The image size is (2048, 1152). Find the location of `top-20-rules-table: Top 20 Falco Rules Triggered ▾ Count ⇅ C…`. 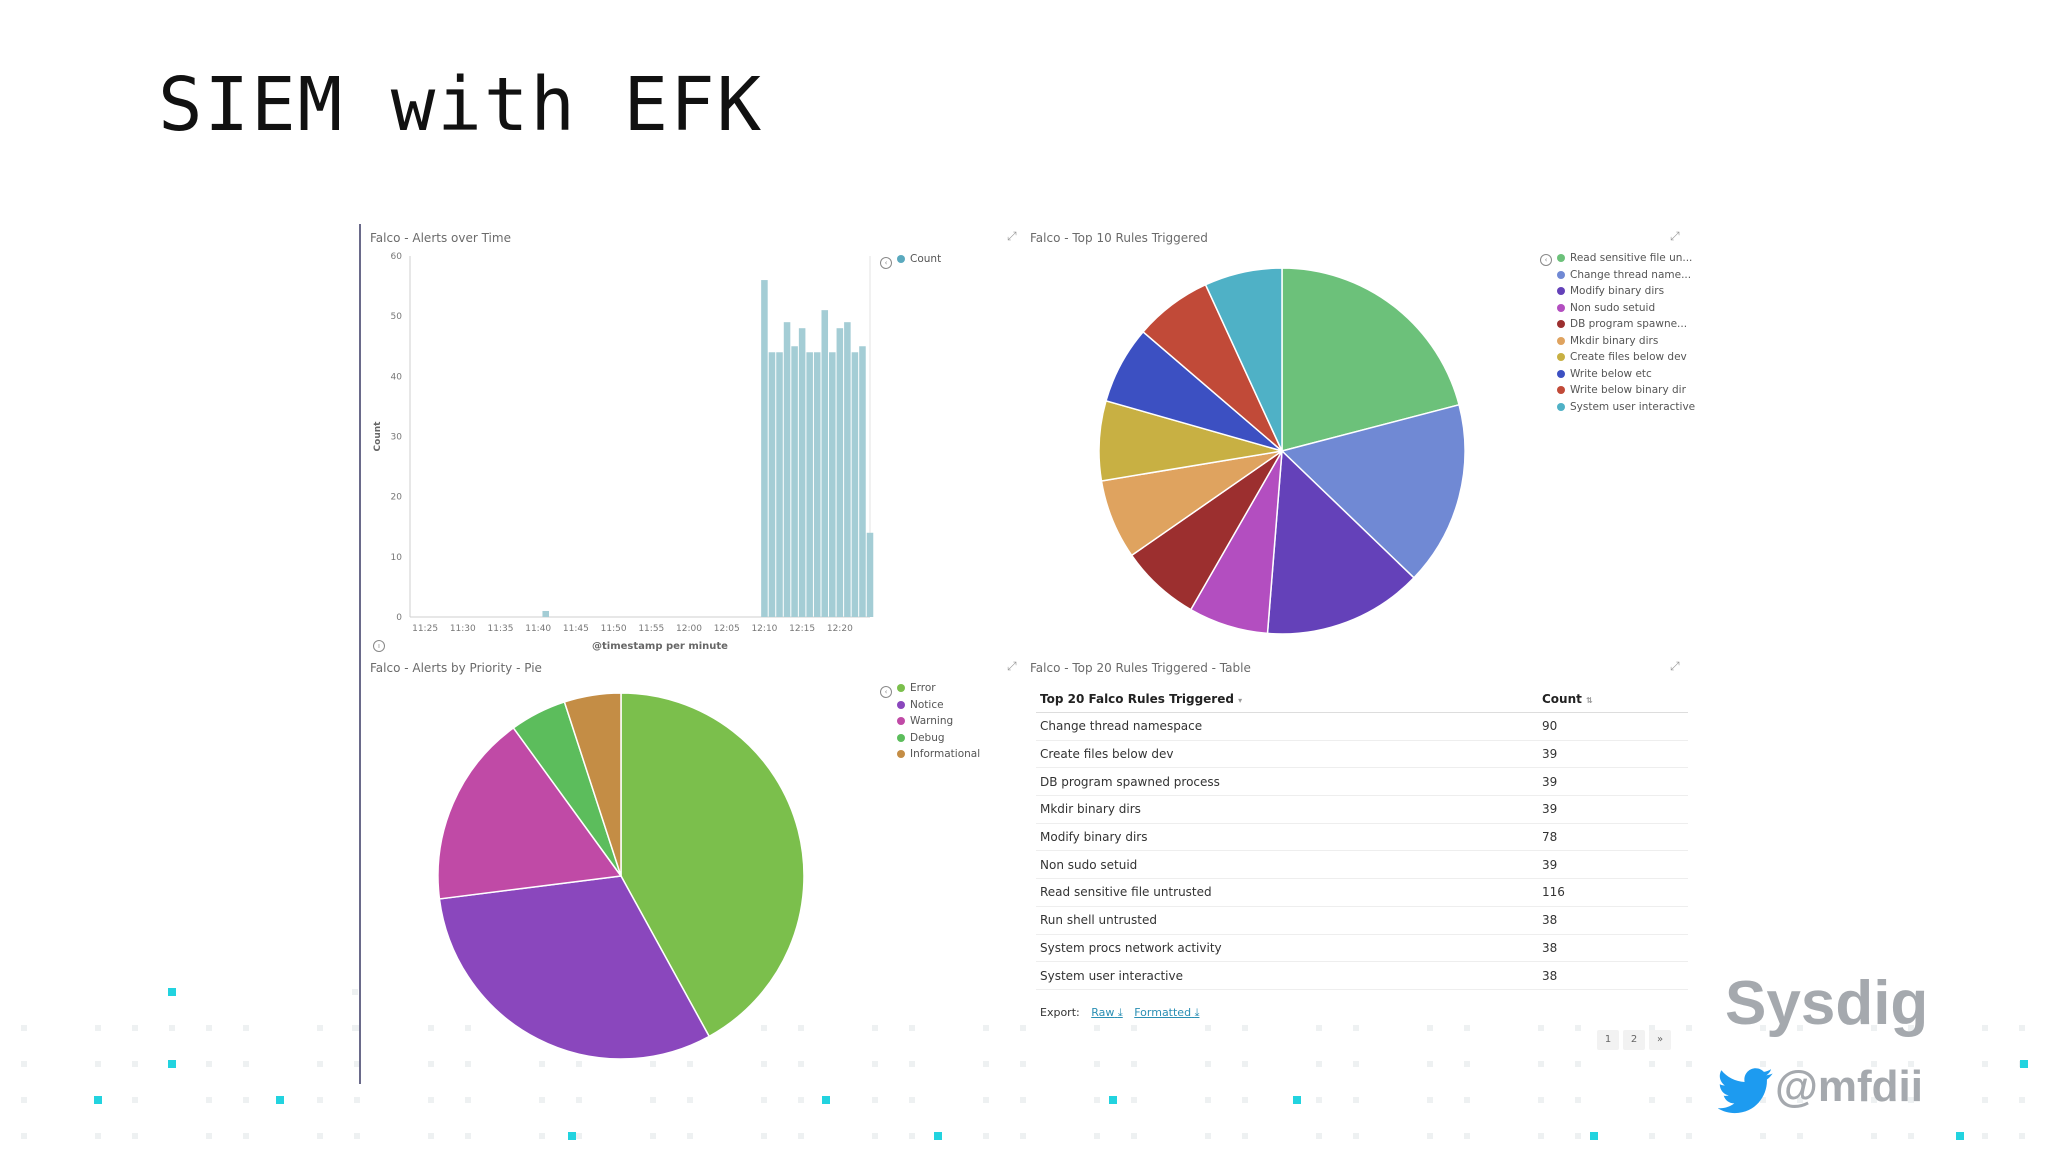

top-20-rules-table: Top 20 Falco Rules Triggered ▾ Count ⇅ C… is located at coordinates (1362, 838).